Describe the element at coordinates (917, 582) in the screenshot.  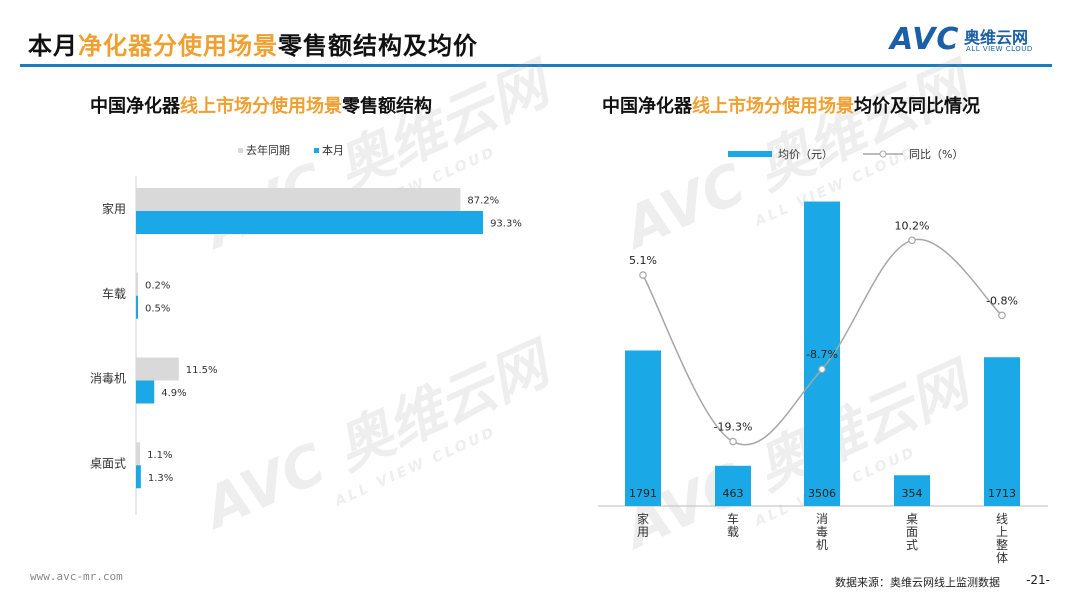
I see `data-source: 数据来源：奥维云网线上监测数据` at that location.